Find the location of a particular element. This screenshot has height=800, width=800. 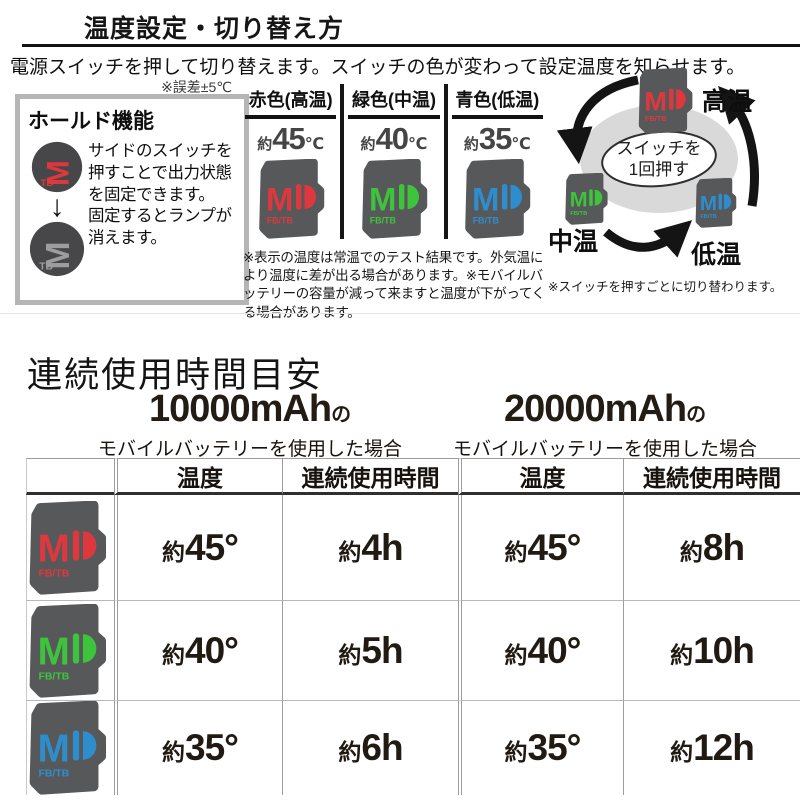

battery-10000-header: 10000mAhの モバイルバッテリーを使用した場合 is located at coordinates (250, 424).